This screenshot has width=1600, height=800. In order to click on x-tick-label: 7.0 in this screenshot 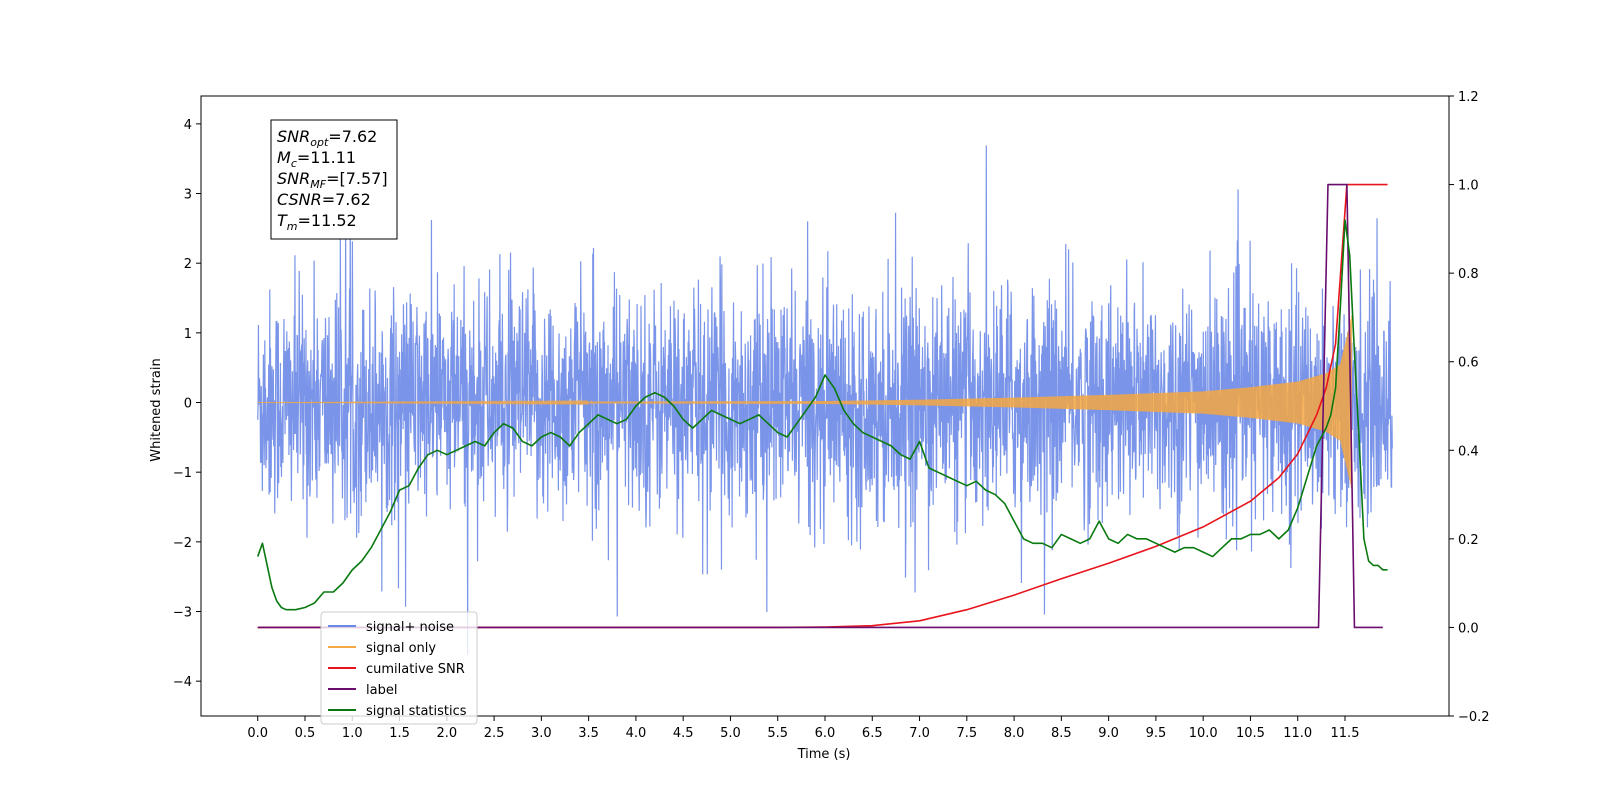, I will do `click(919, 733)`.